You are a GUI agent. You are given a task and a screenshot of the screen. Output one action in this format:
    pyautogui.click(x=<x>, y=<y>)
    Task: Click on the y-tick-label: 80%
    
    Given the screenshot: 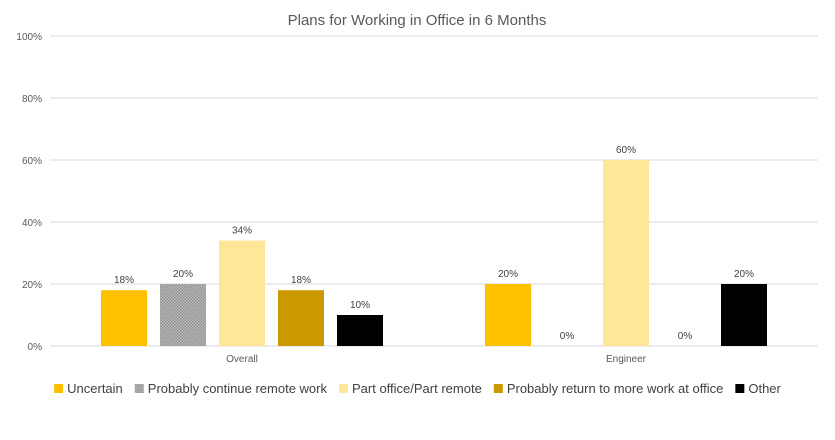 What is the action you would take?
    pyautogui.click(x=32, y=99)
    